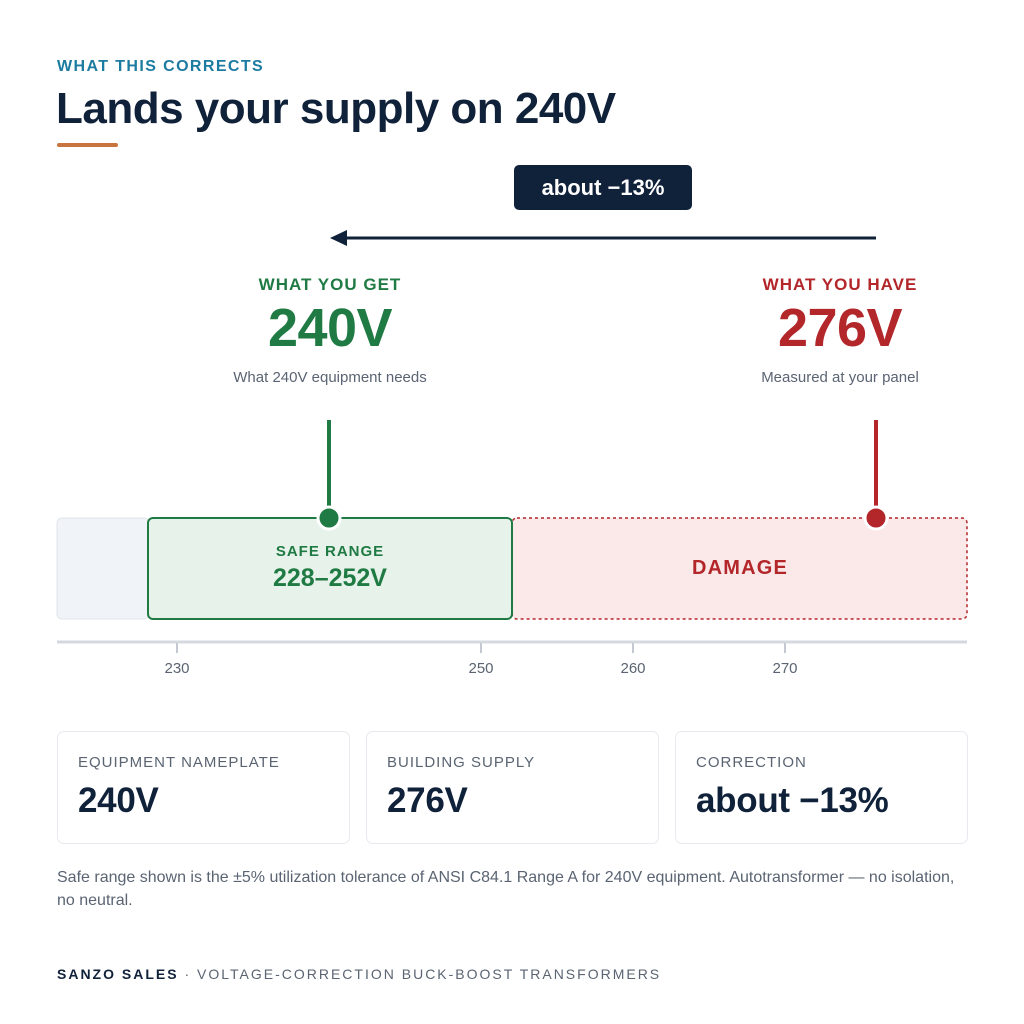 Image resolution: width=1024 pixels, height=1024 pixels. I want to click on footer-brand: SANZO SALES, so click(118, 974).